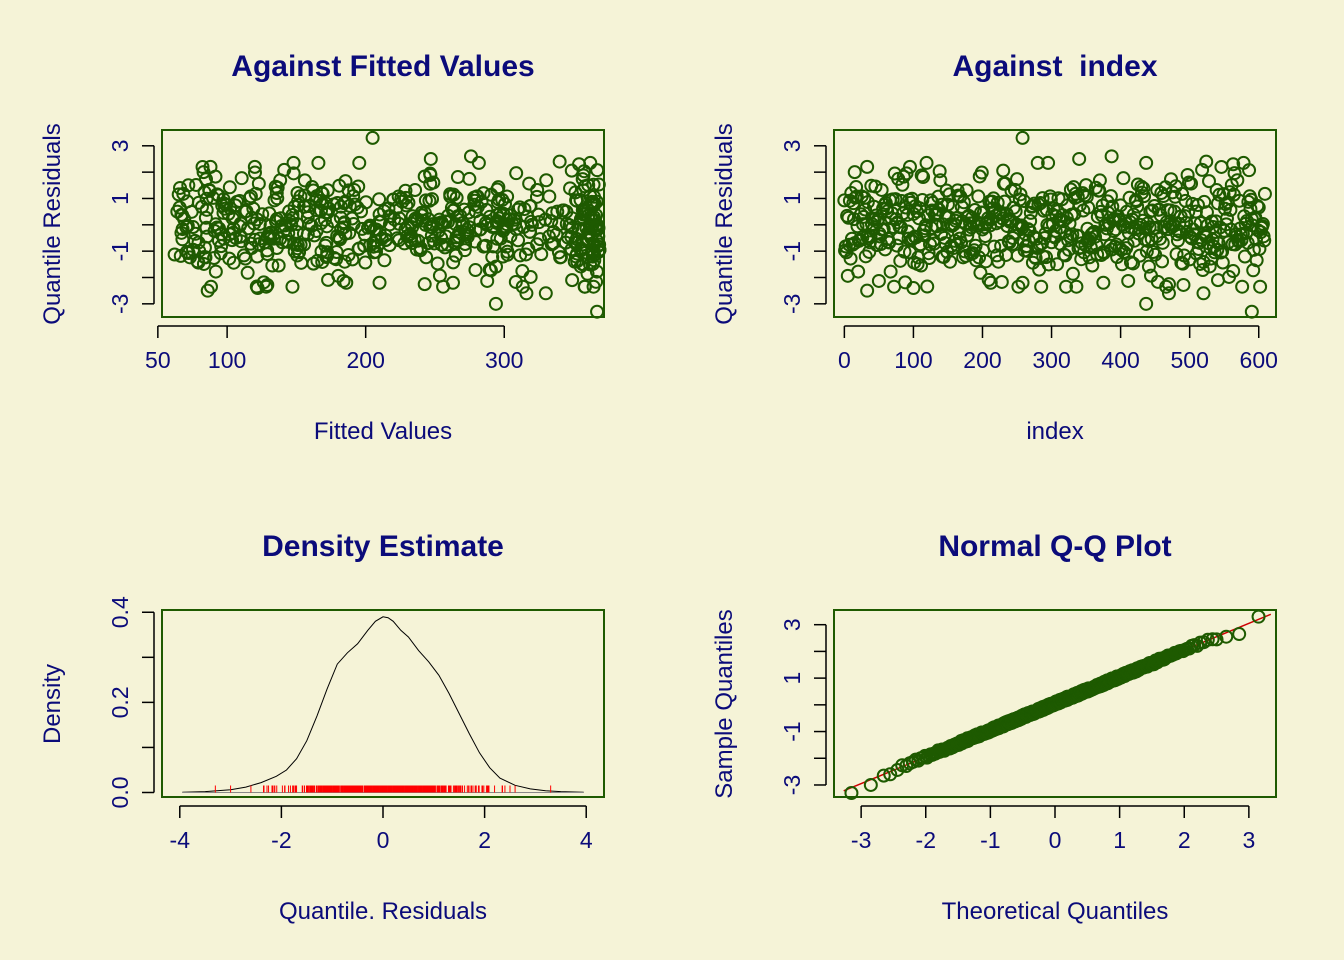  Describe the element at coordinates (52, 704) in the screenshot. I see `panel-density-ylabel: Density` at that location.